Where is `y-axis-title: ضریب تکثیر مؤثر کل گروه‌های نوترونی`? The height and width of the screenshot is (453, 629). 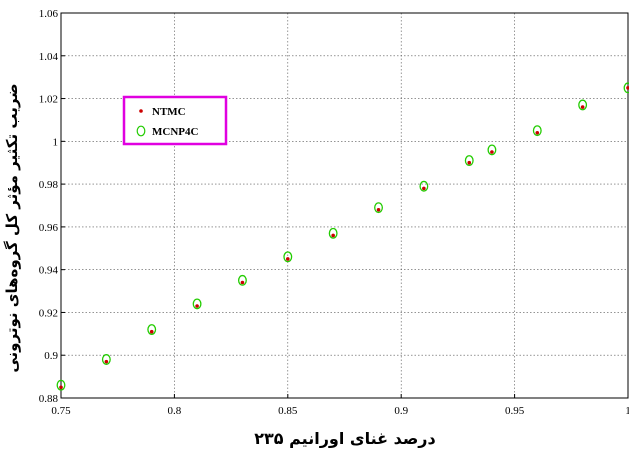 y-axis-title: ضریب تکثیر مؤثر کل گروه‌های نوترونی is located at coordinates (12, 227).